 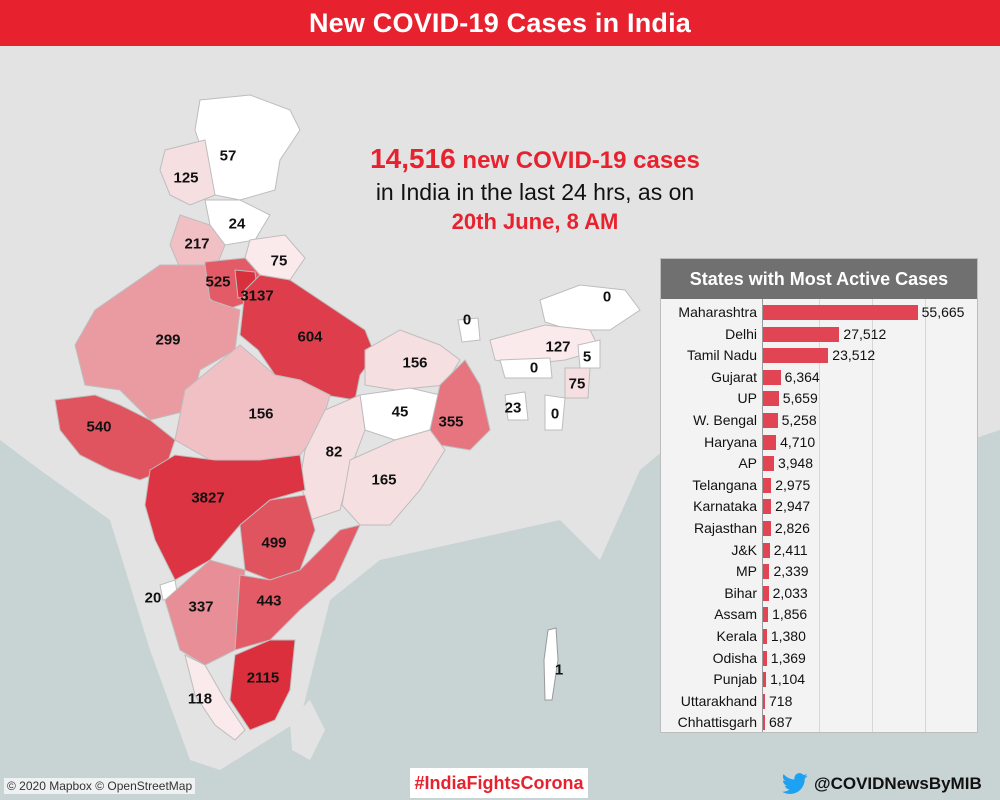 What do you see at coordinates (736, 636) in the screenshot?
I see `bar-category-label: Kerala` at bounding box center [736, 636].